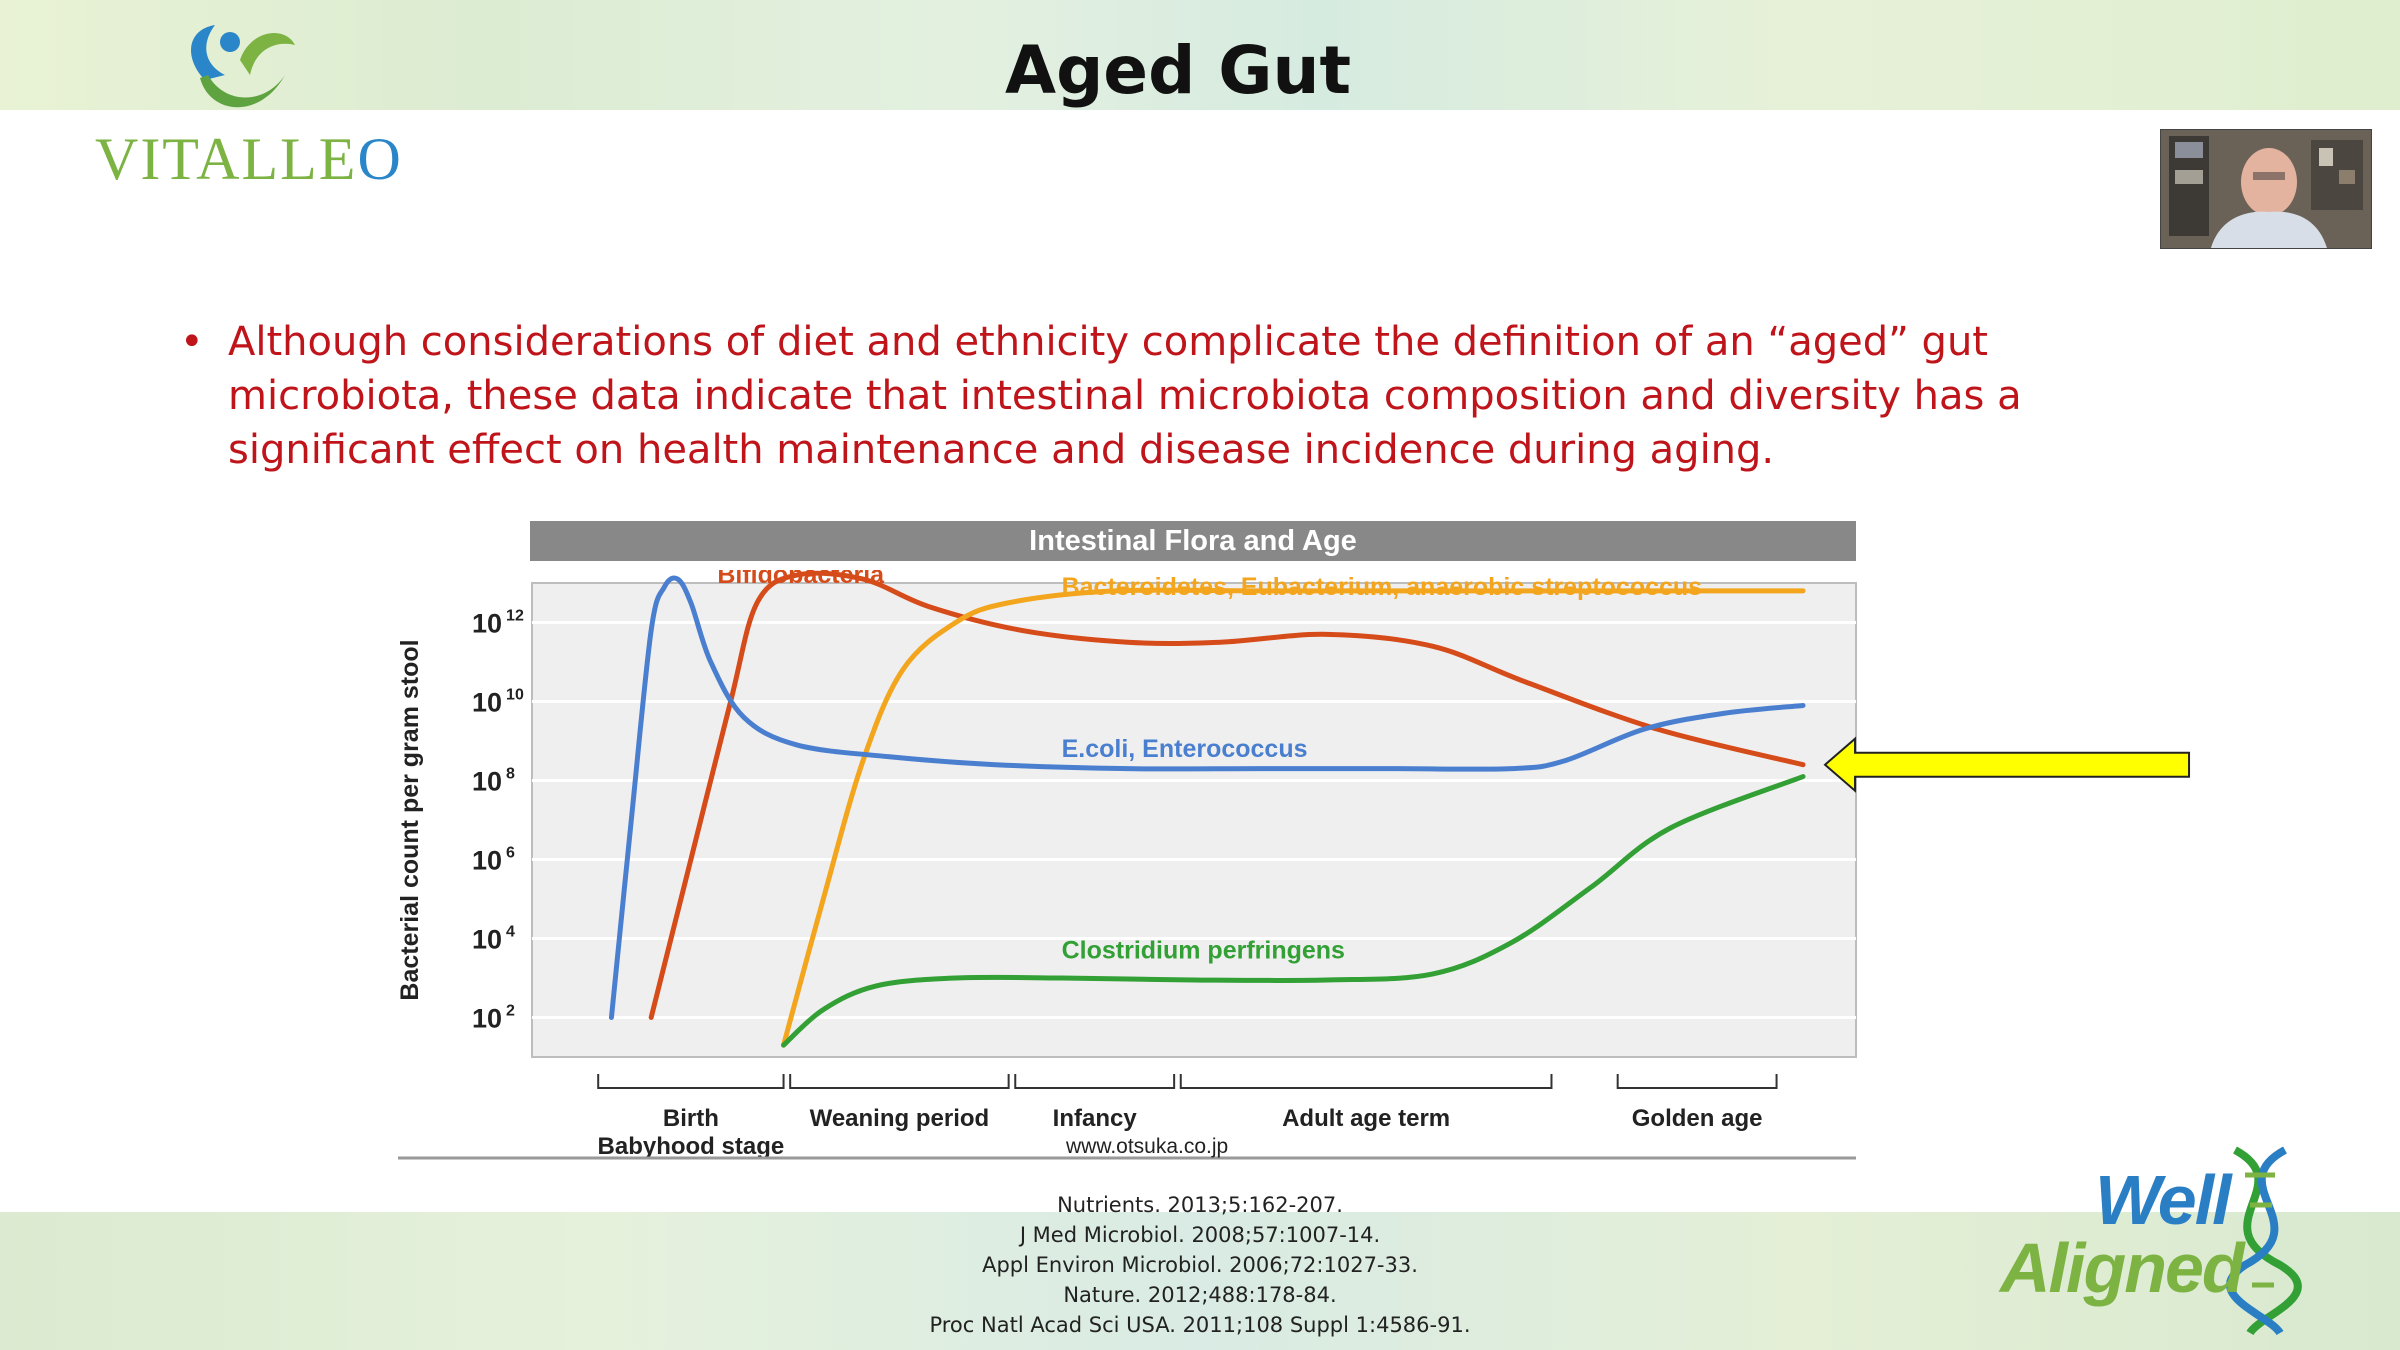  What do you see at coordinates (2266, 189) in the screenshot?
I see `presenter-webcam` at bounding box center [2266, 189].